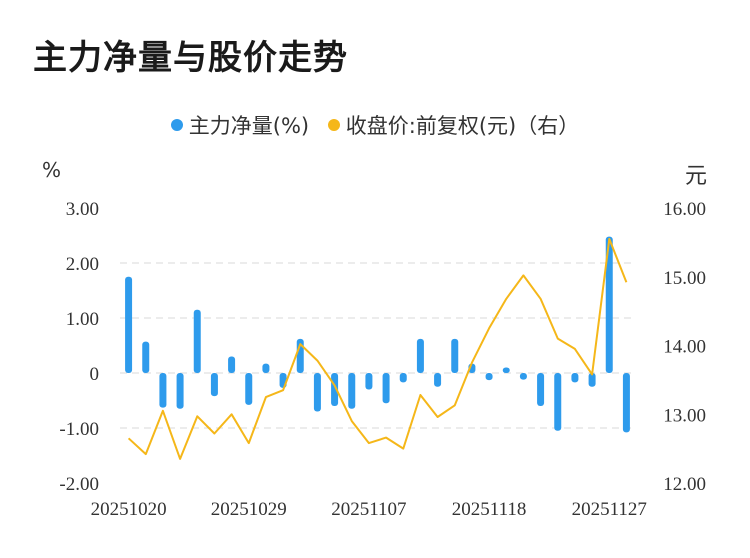 This screenshot has height=558, width=750. I want to click on legend-line-dot-icon, so click(333, 125).